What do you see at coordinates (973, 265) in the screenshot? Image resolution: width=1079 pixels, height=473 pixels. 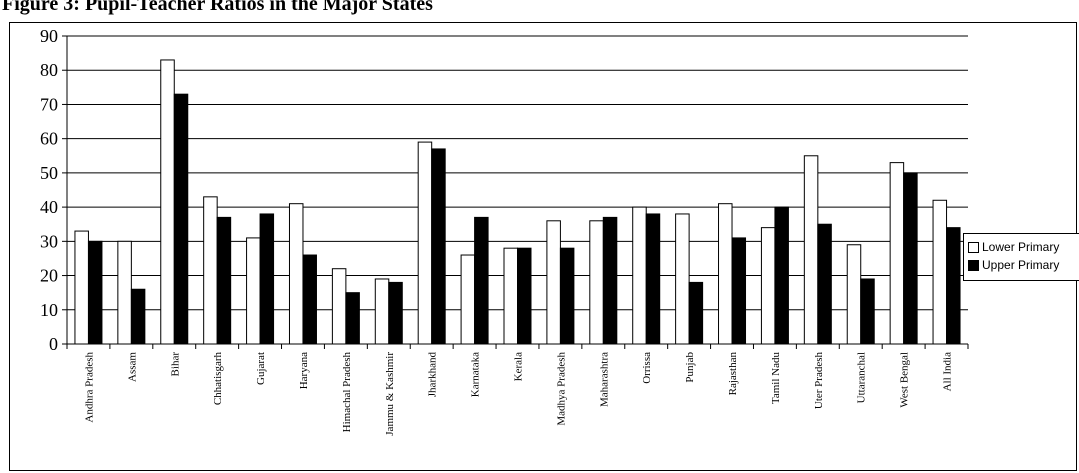 I see `legend-swatch-upper` at bounding box center [973, 265].